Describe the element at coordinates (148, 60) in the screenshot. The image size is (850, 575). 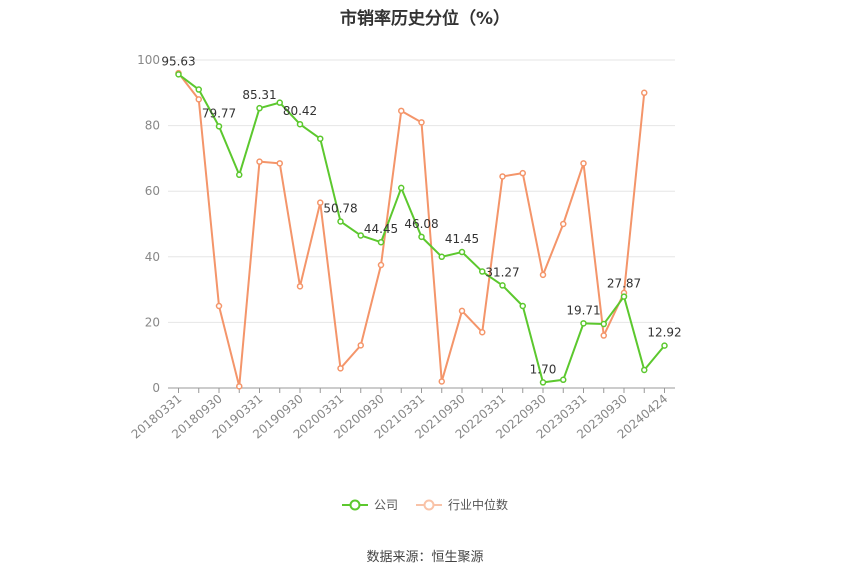
I see `y-tick-label: 100` at that location.